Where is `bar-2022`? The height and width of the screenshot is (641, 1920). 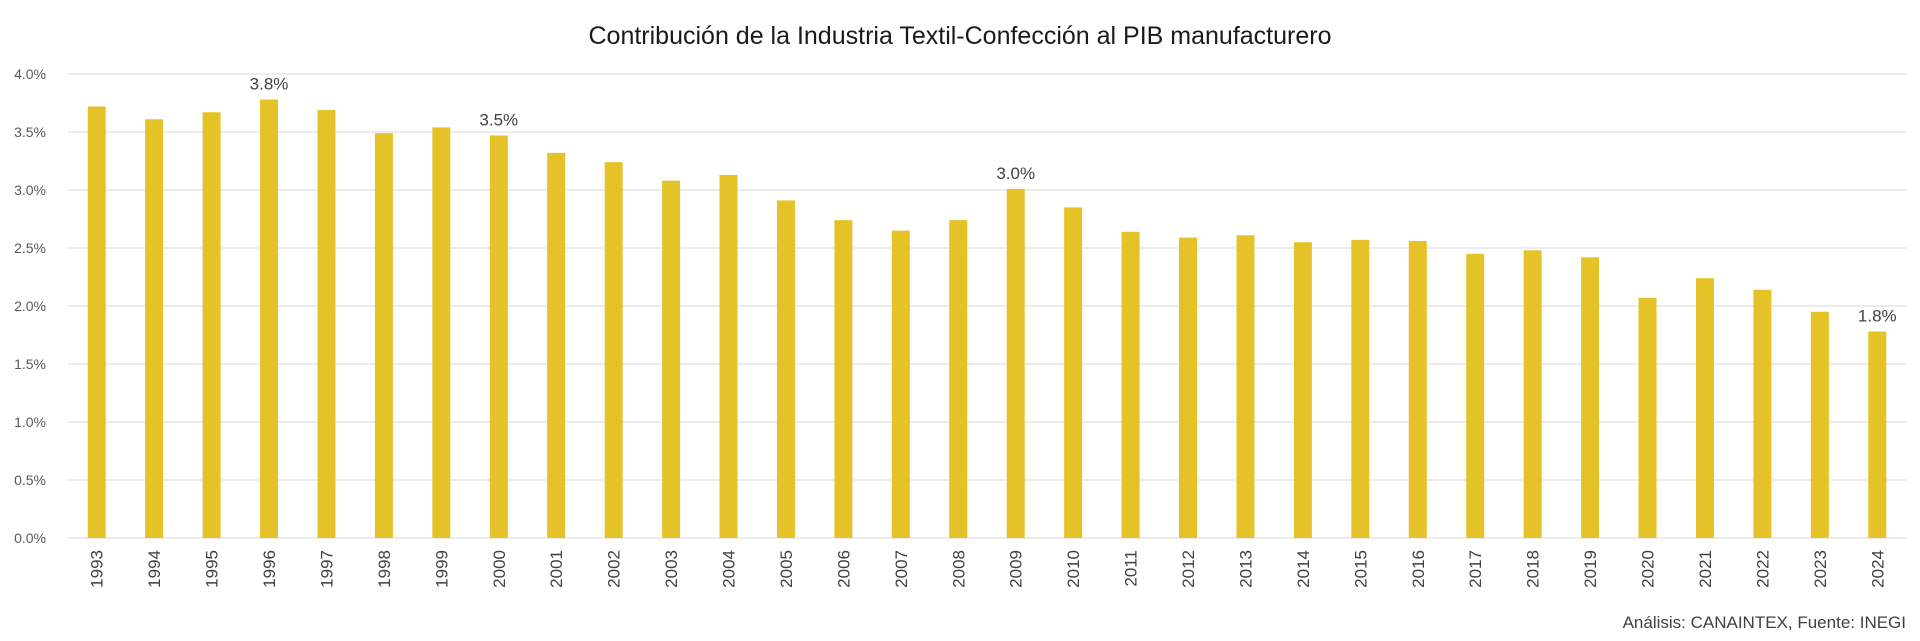 bar-2022 is located at coordinates (1762, 413).